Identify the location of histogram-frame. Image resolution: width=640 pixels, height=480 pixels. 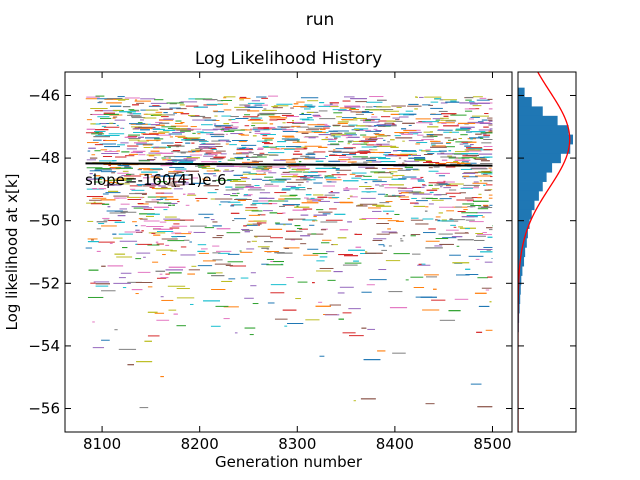
(547, 252).